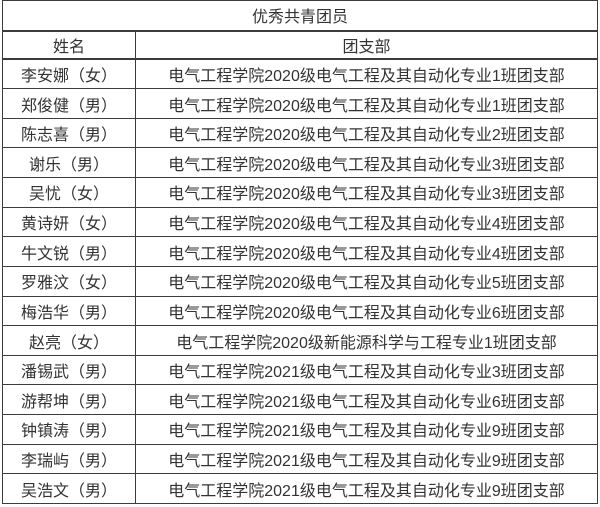 This screenshot has width=600, height=507. What do you see at coordinates (69, 103) in the screenshot?
I see `name-cell: 郑俊健（男）` at bounding box center [69, 103].